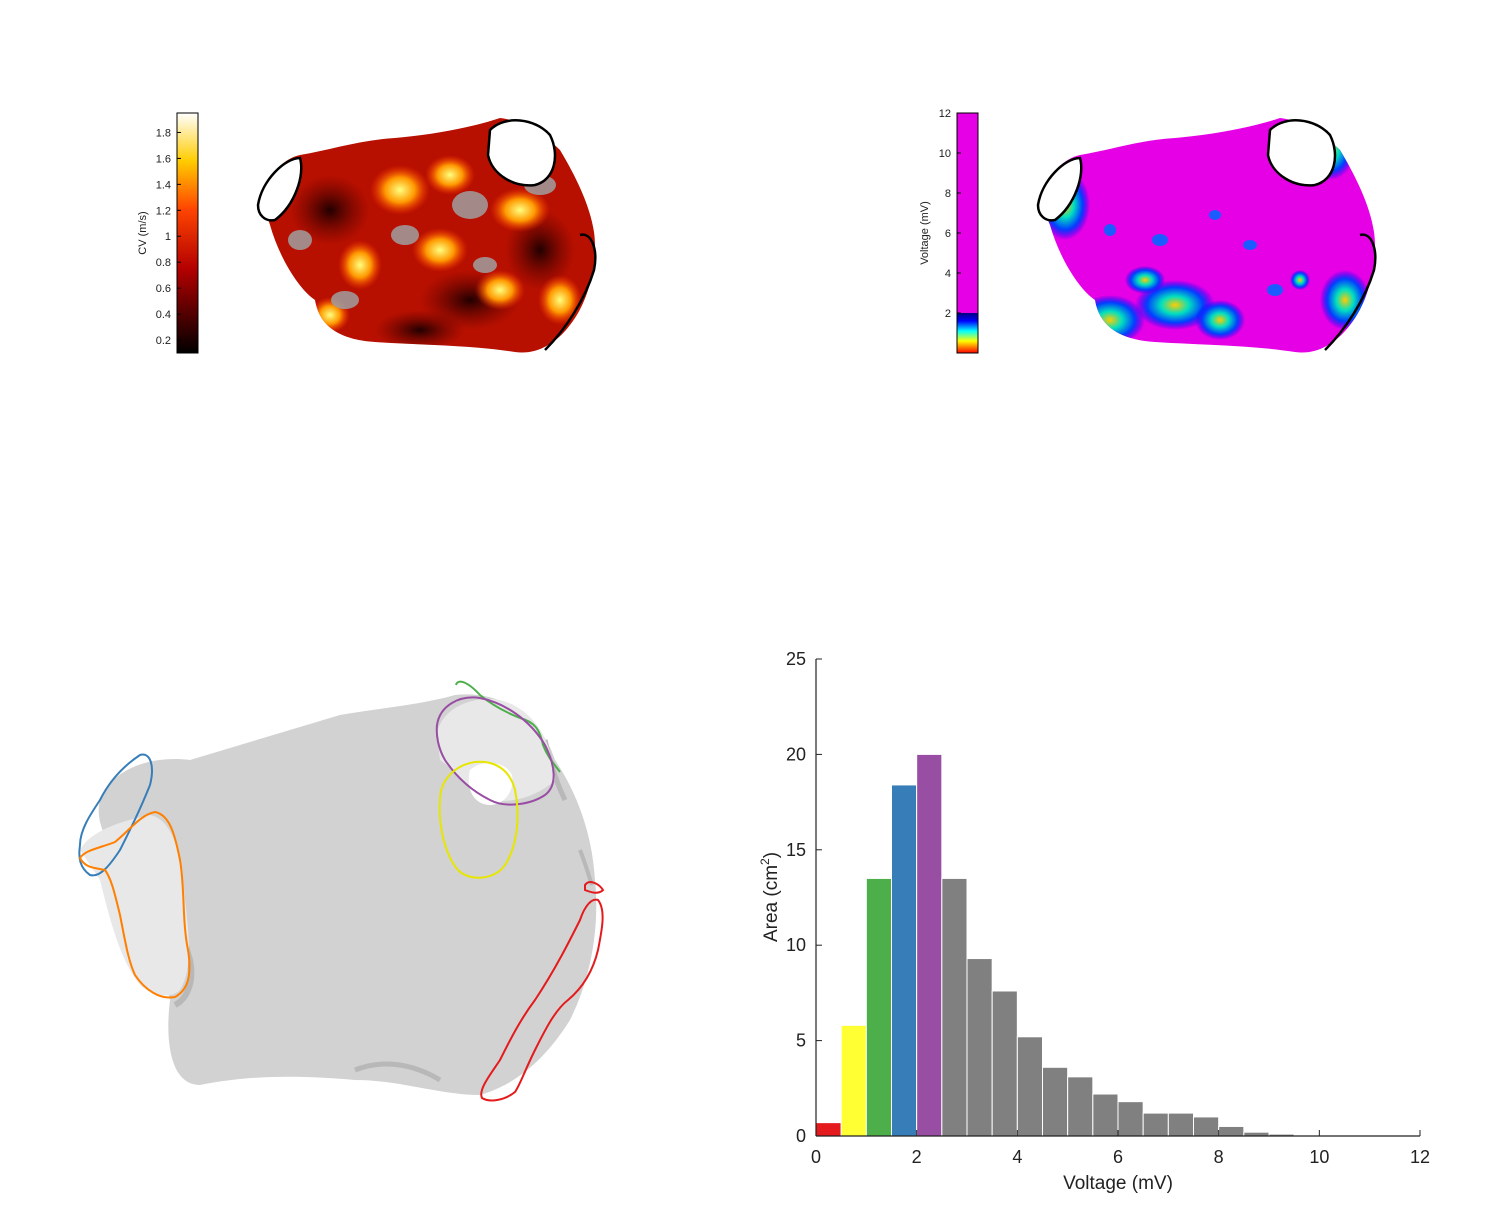 The height and width of the screenshot is (1224, 1498). What do you see at coordinates (948, 314) in the screenshot?
I see `voltage-colorbar-tick-label: 2` at bounding box center [948, 314].